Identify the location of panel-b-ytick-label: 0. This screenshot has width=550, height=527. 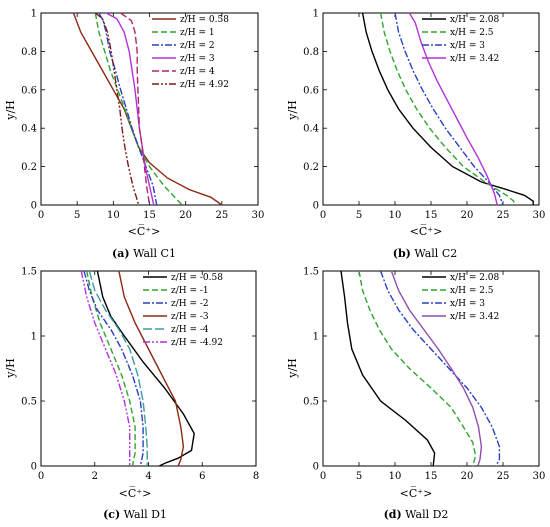
(316, 206).